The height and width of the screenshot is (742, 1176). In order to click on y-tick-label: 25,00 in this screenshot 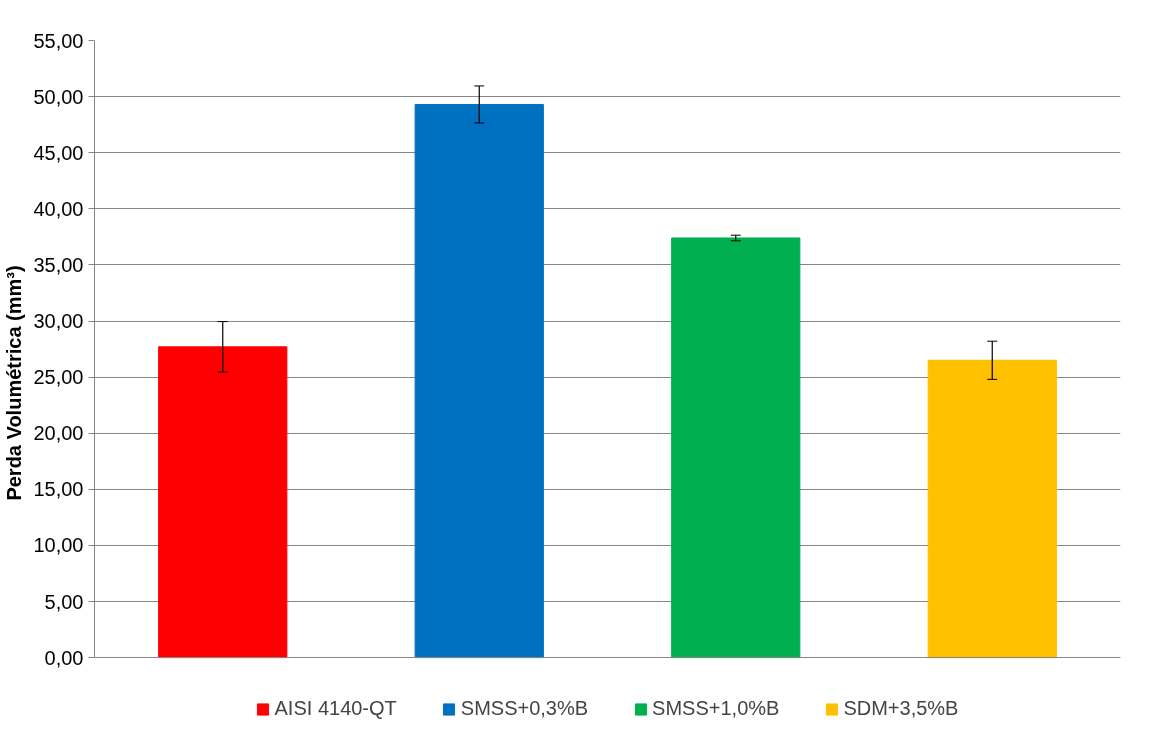, I will do `click(58, 377)`.